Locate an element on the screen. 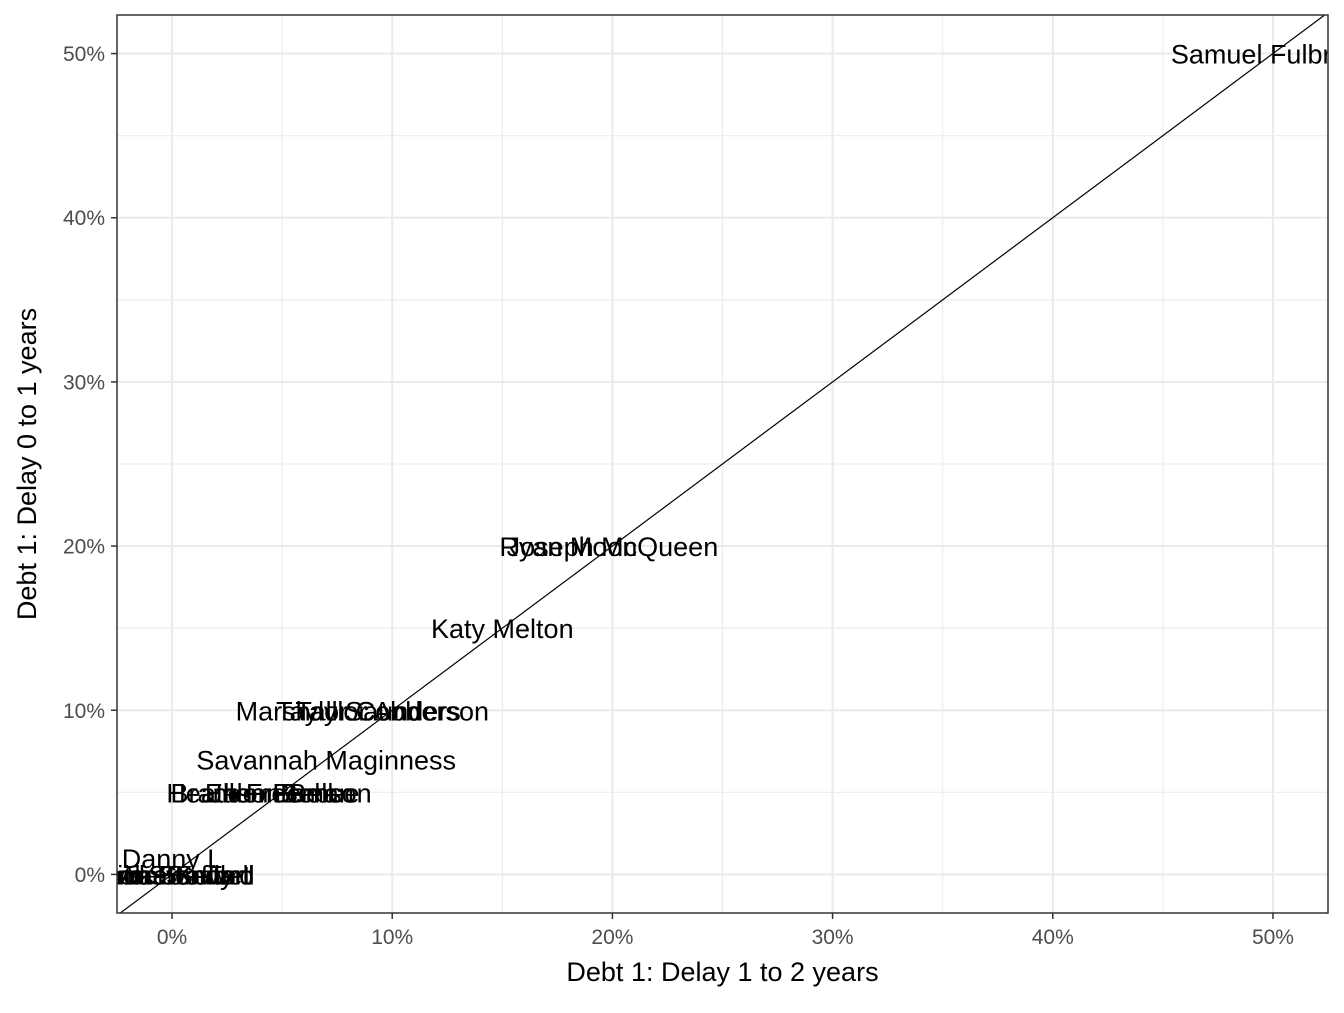 This screenshot has width=1344, height=1013. point-label: Taylor Cobb is located at coordinates (348, 711).